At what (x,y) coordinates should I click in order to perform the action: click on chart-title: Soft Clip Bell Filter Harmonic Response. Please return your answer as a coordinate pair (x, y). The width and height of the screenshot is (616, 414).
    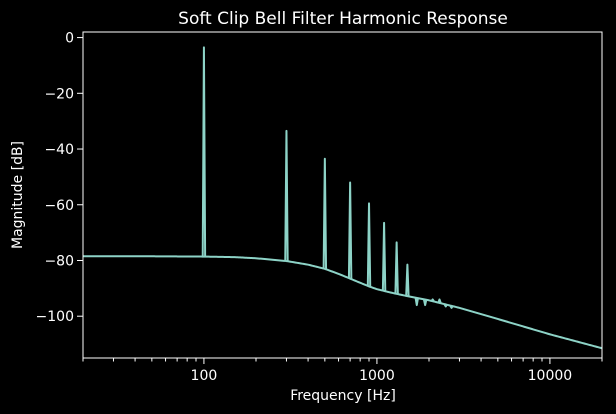
    Looking at the image, I should click on (343, 19).